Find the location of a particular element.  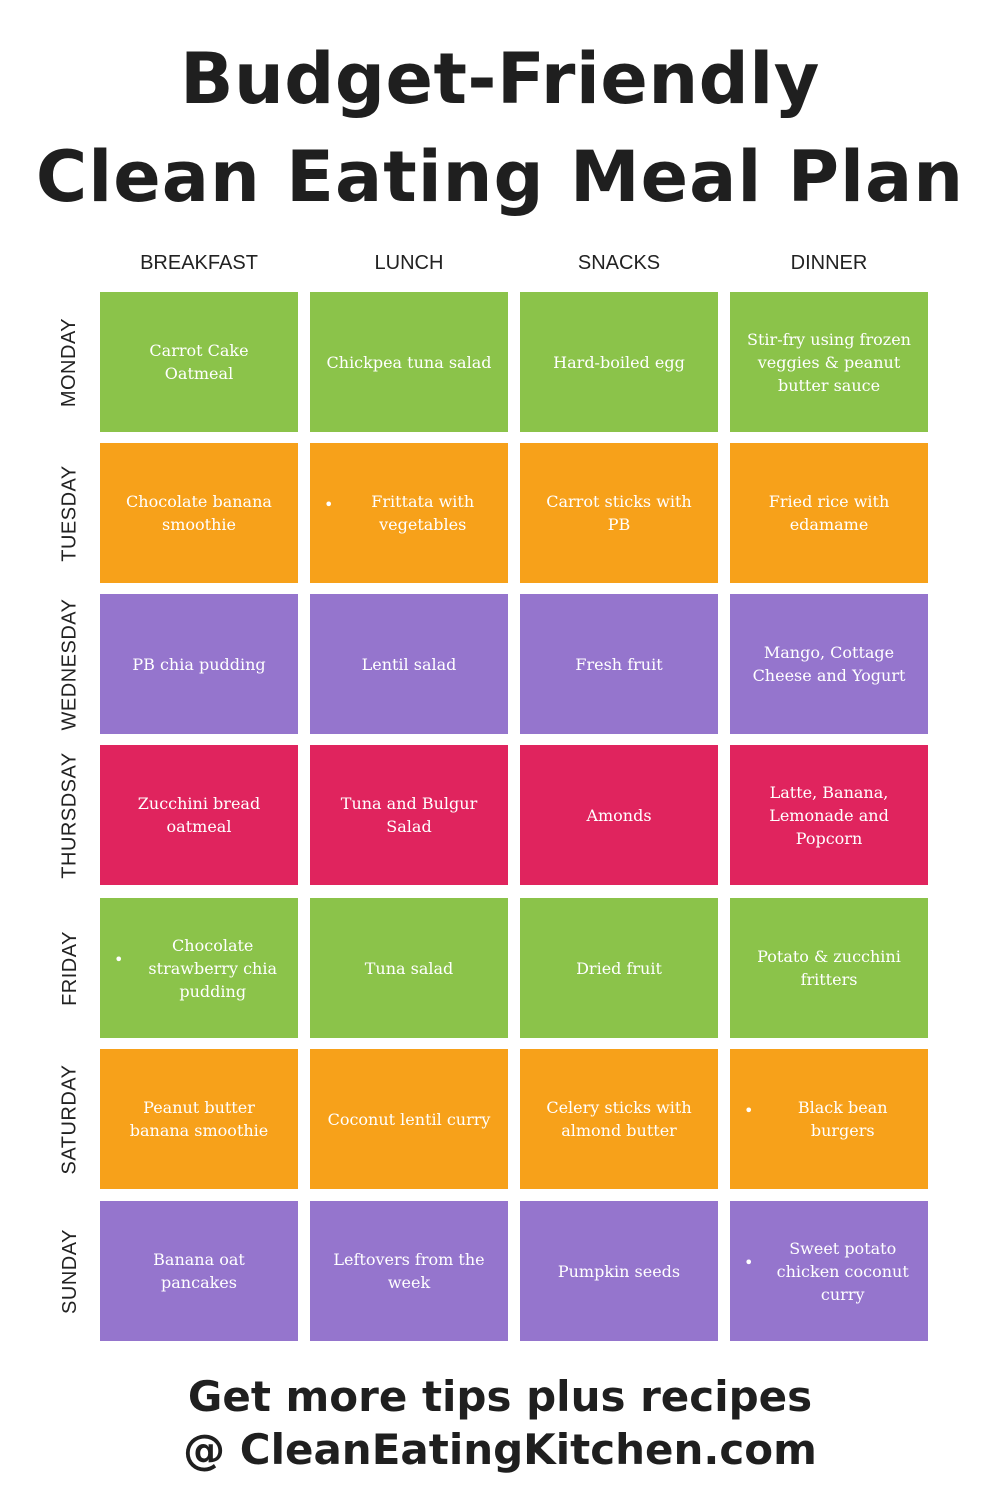

meal-cell-thursdsay-lunch: Tuna and Bulgur Salad is located at coordinates (409, 815).